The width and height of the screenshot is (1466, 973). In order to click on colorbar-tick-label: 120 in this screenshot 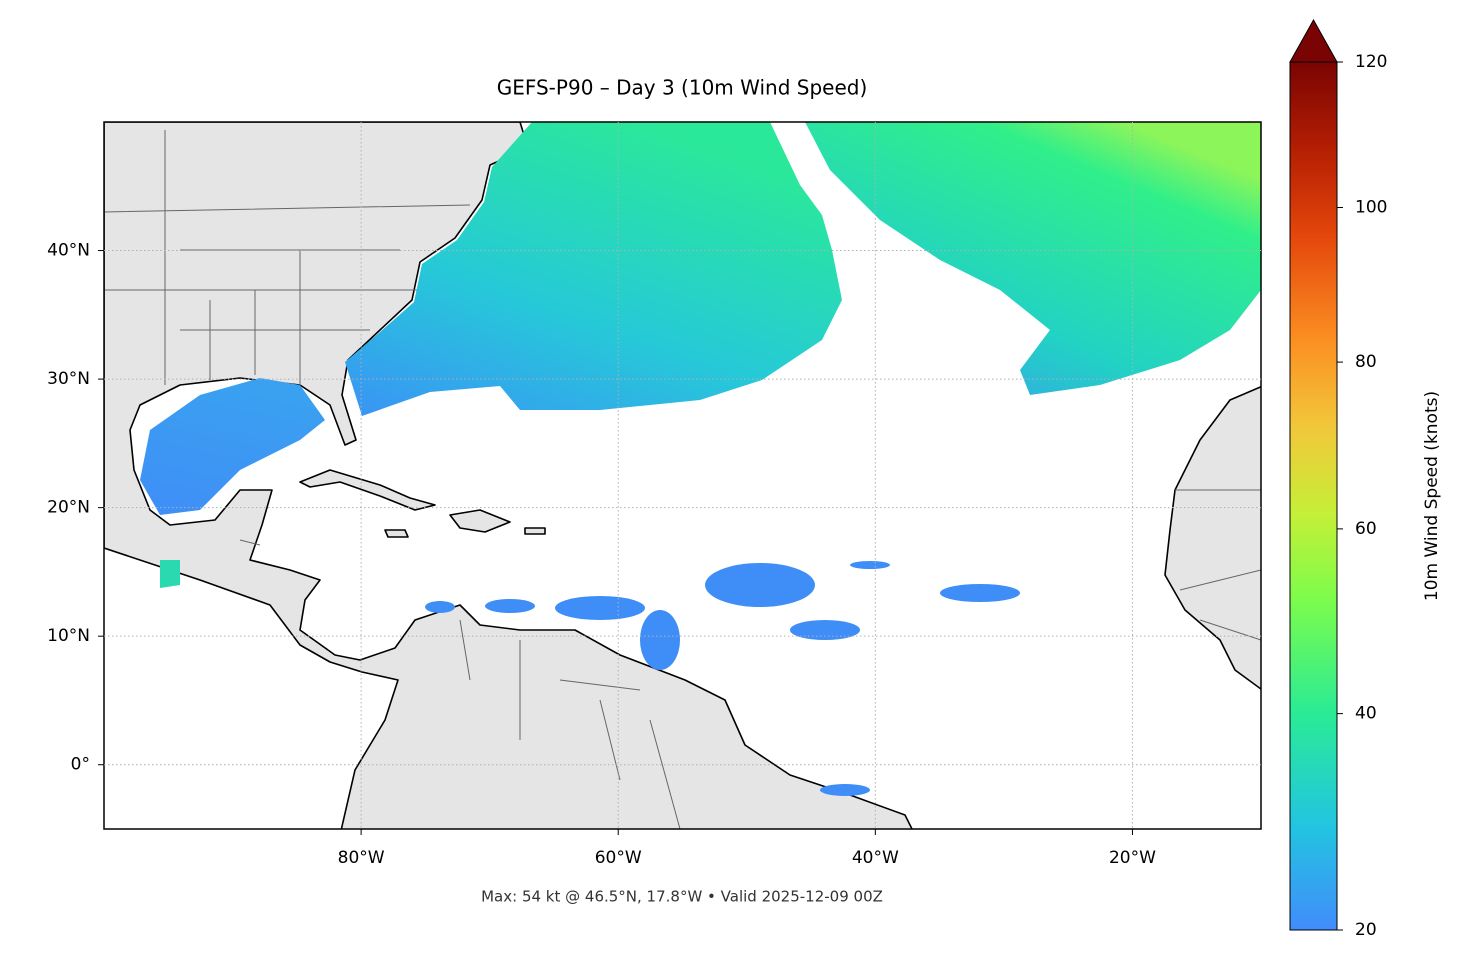, I will do `click(1371, 62)`.